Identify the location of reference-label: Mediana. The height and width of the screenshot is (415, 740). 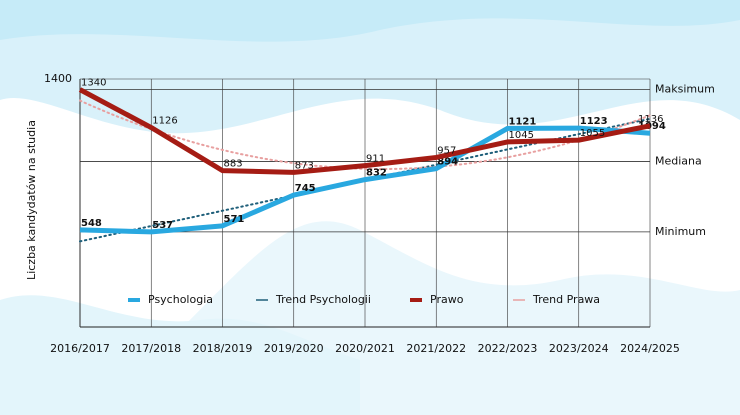
(678, 161).